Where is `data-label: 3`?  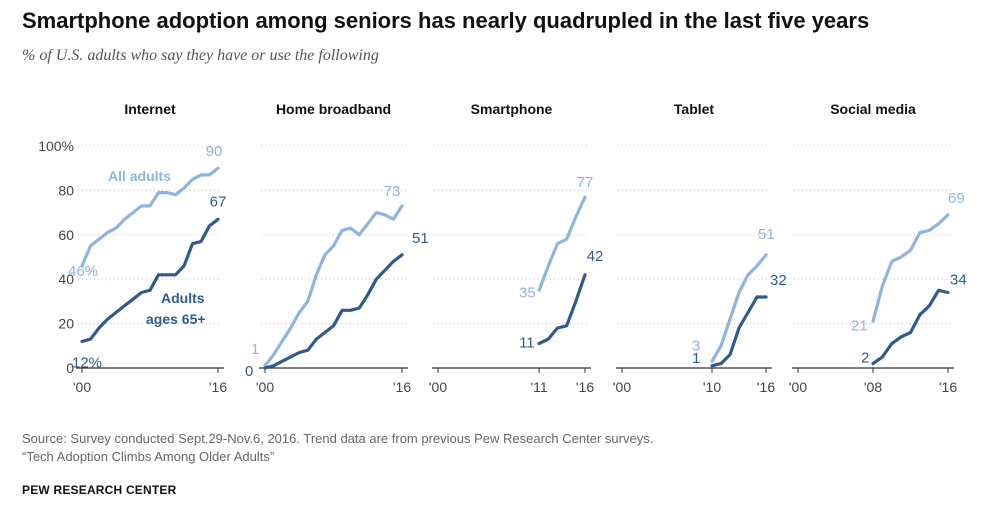
data-label: 3 is located at coordinates (696, 345).